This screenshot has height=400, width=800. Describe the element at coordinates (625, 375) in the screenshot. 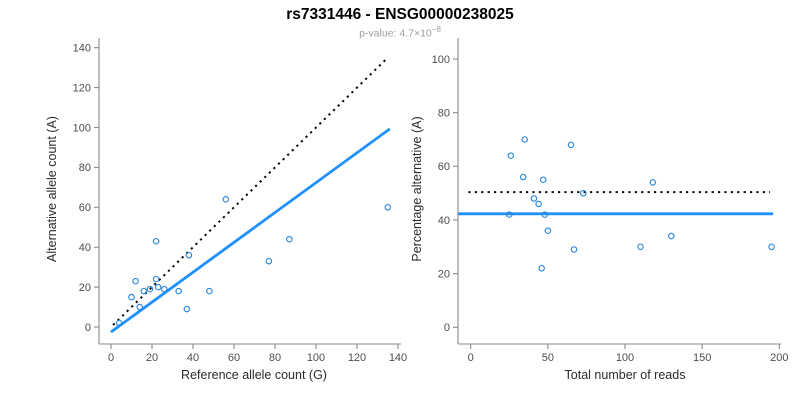

I see `x-axis-label: Total number of reads` at that location.